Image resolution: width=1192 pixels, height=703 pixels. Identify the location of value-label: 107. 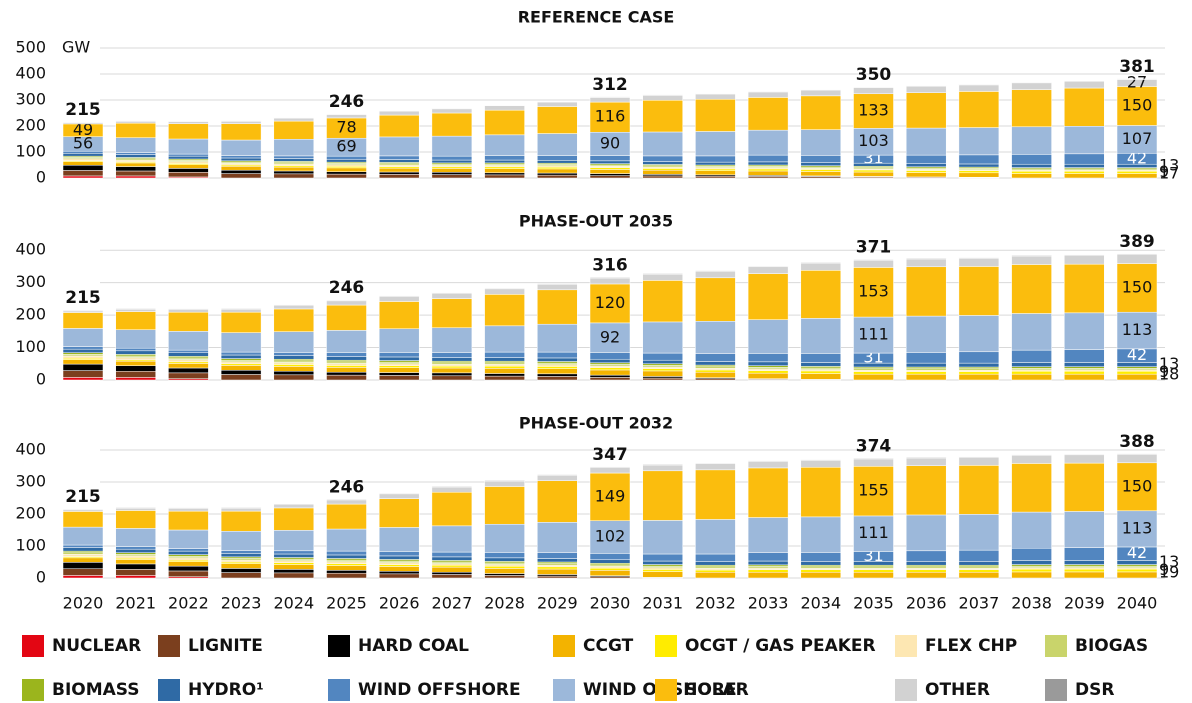
(1137, 138).